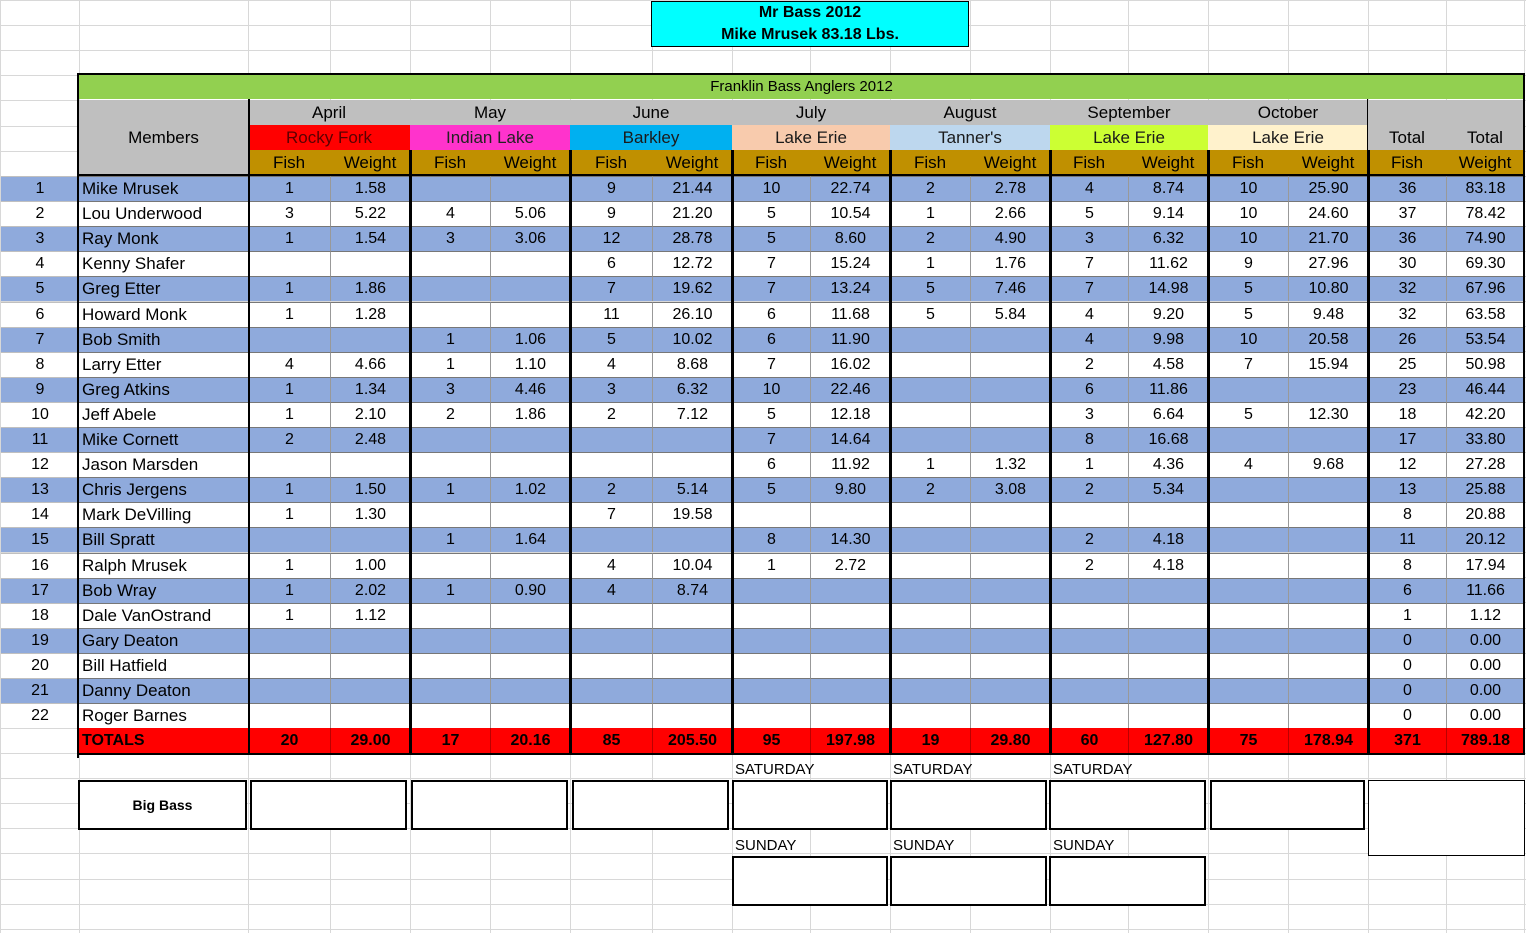  What do you see at coordinates (1485, 188) in the screenshot?
I see `weight-cell: 83.18` at bounding box center [1485, 188].